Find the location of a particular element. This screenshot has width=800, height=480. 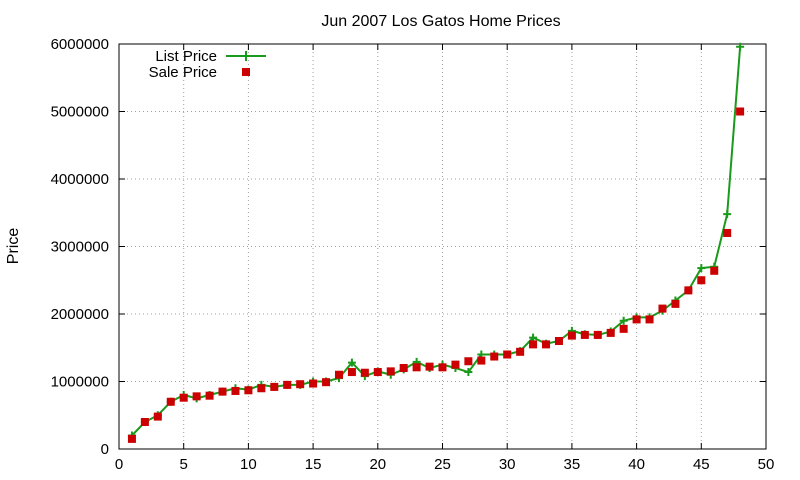

x-tick-label: 30 is located at coordinates (507, 464).